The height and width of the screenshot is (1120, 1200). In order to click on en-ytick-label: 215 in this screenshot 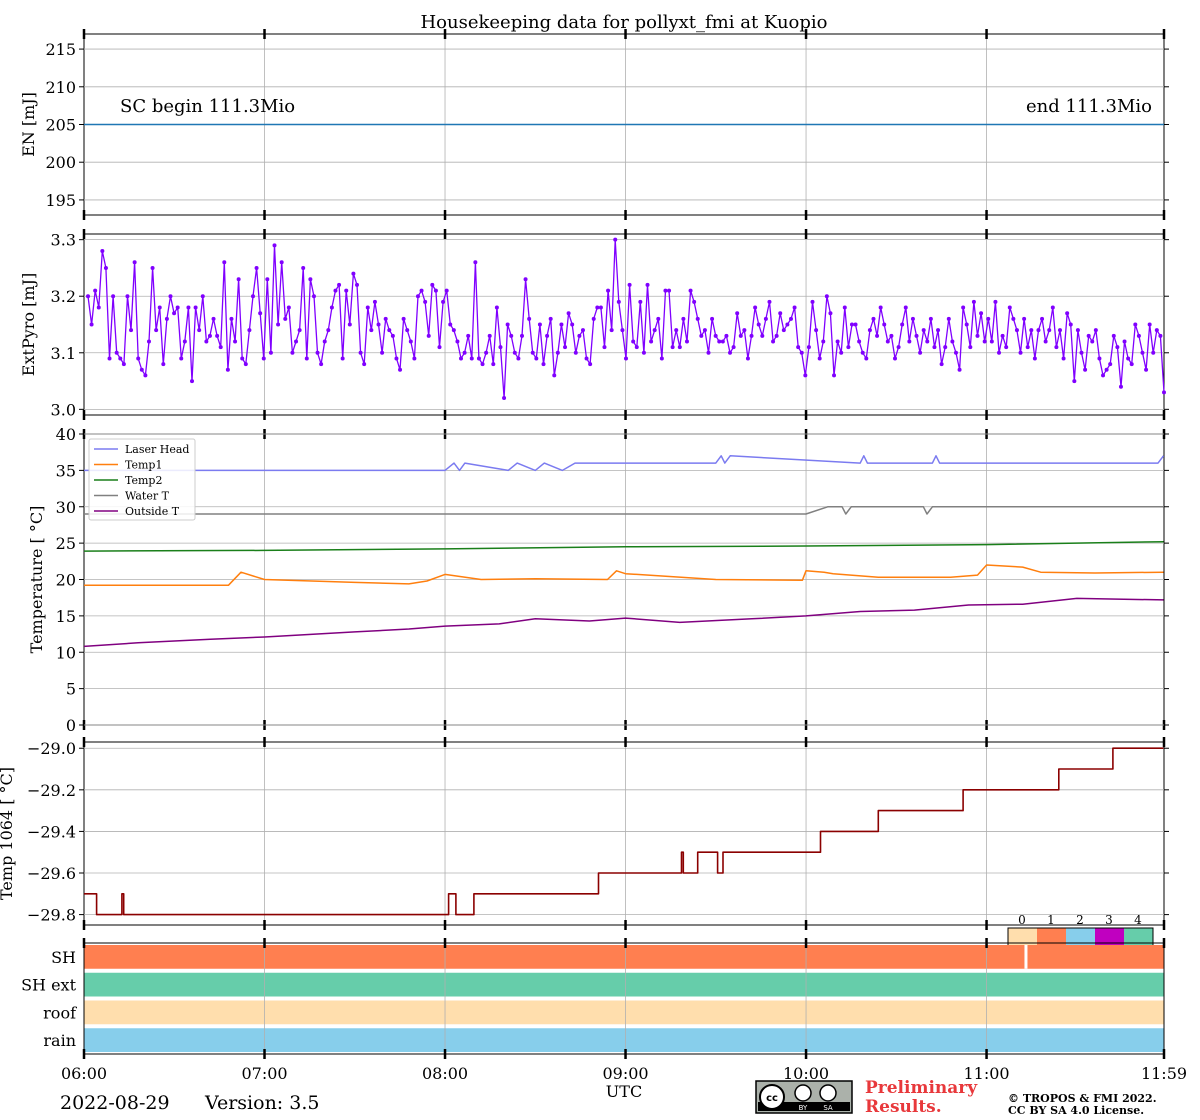, I will do `click(60, 49)`.